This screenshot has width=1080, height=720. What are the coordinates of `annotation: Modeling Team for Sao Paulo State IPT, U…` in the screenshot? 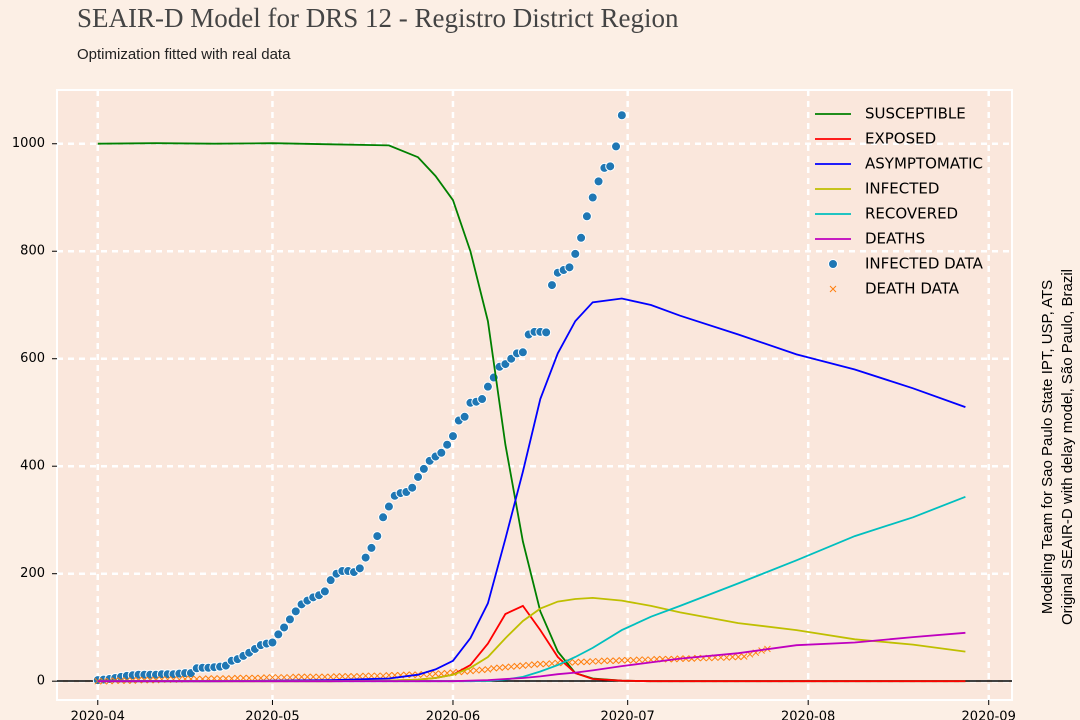 It's located at (1047, 447).